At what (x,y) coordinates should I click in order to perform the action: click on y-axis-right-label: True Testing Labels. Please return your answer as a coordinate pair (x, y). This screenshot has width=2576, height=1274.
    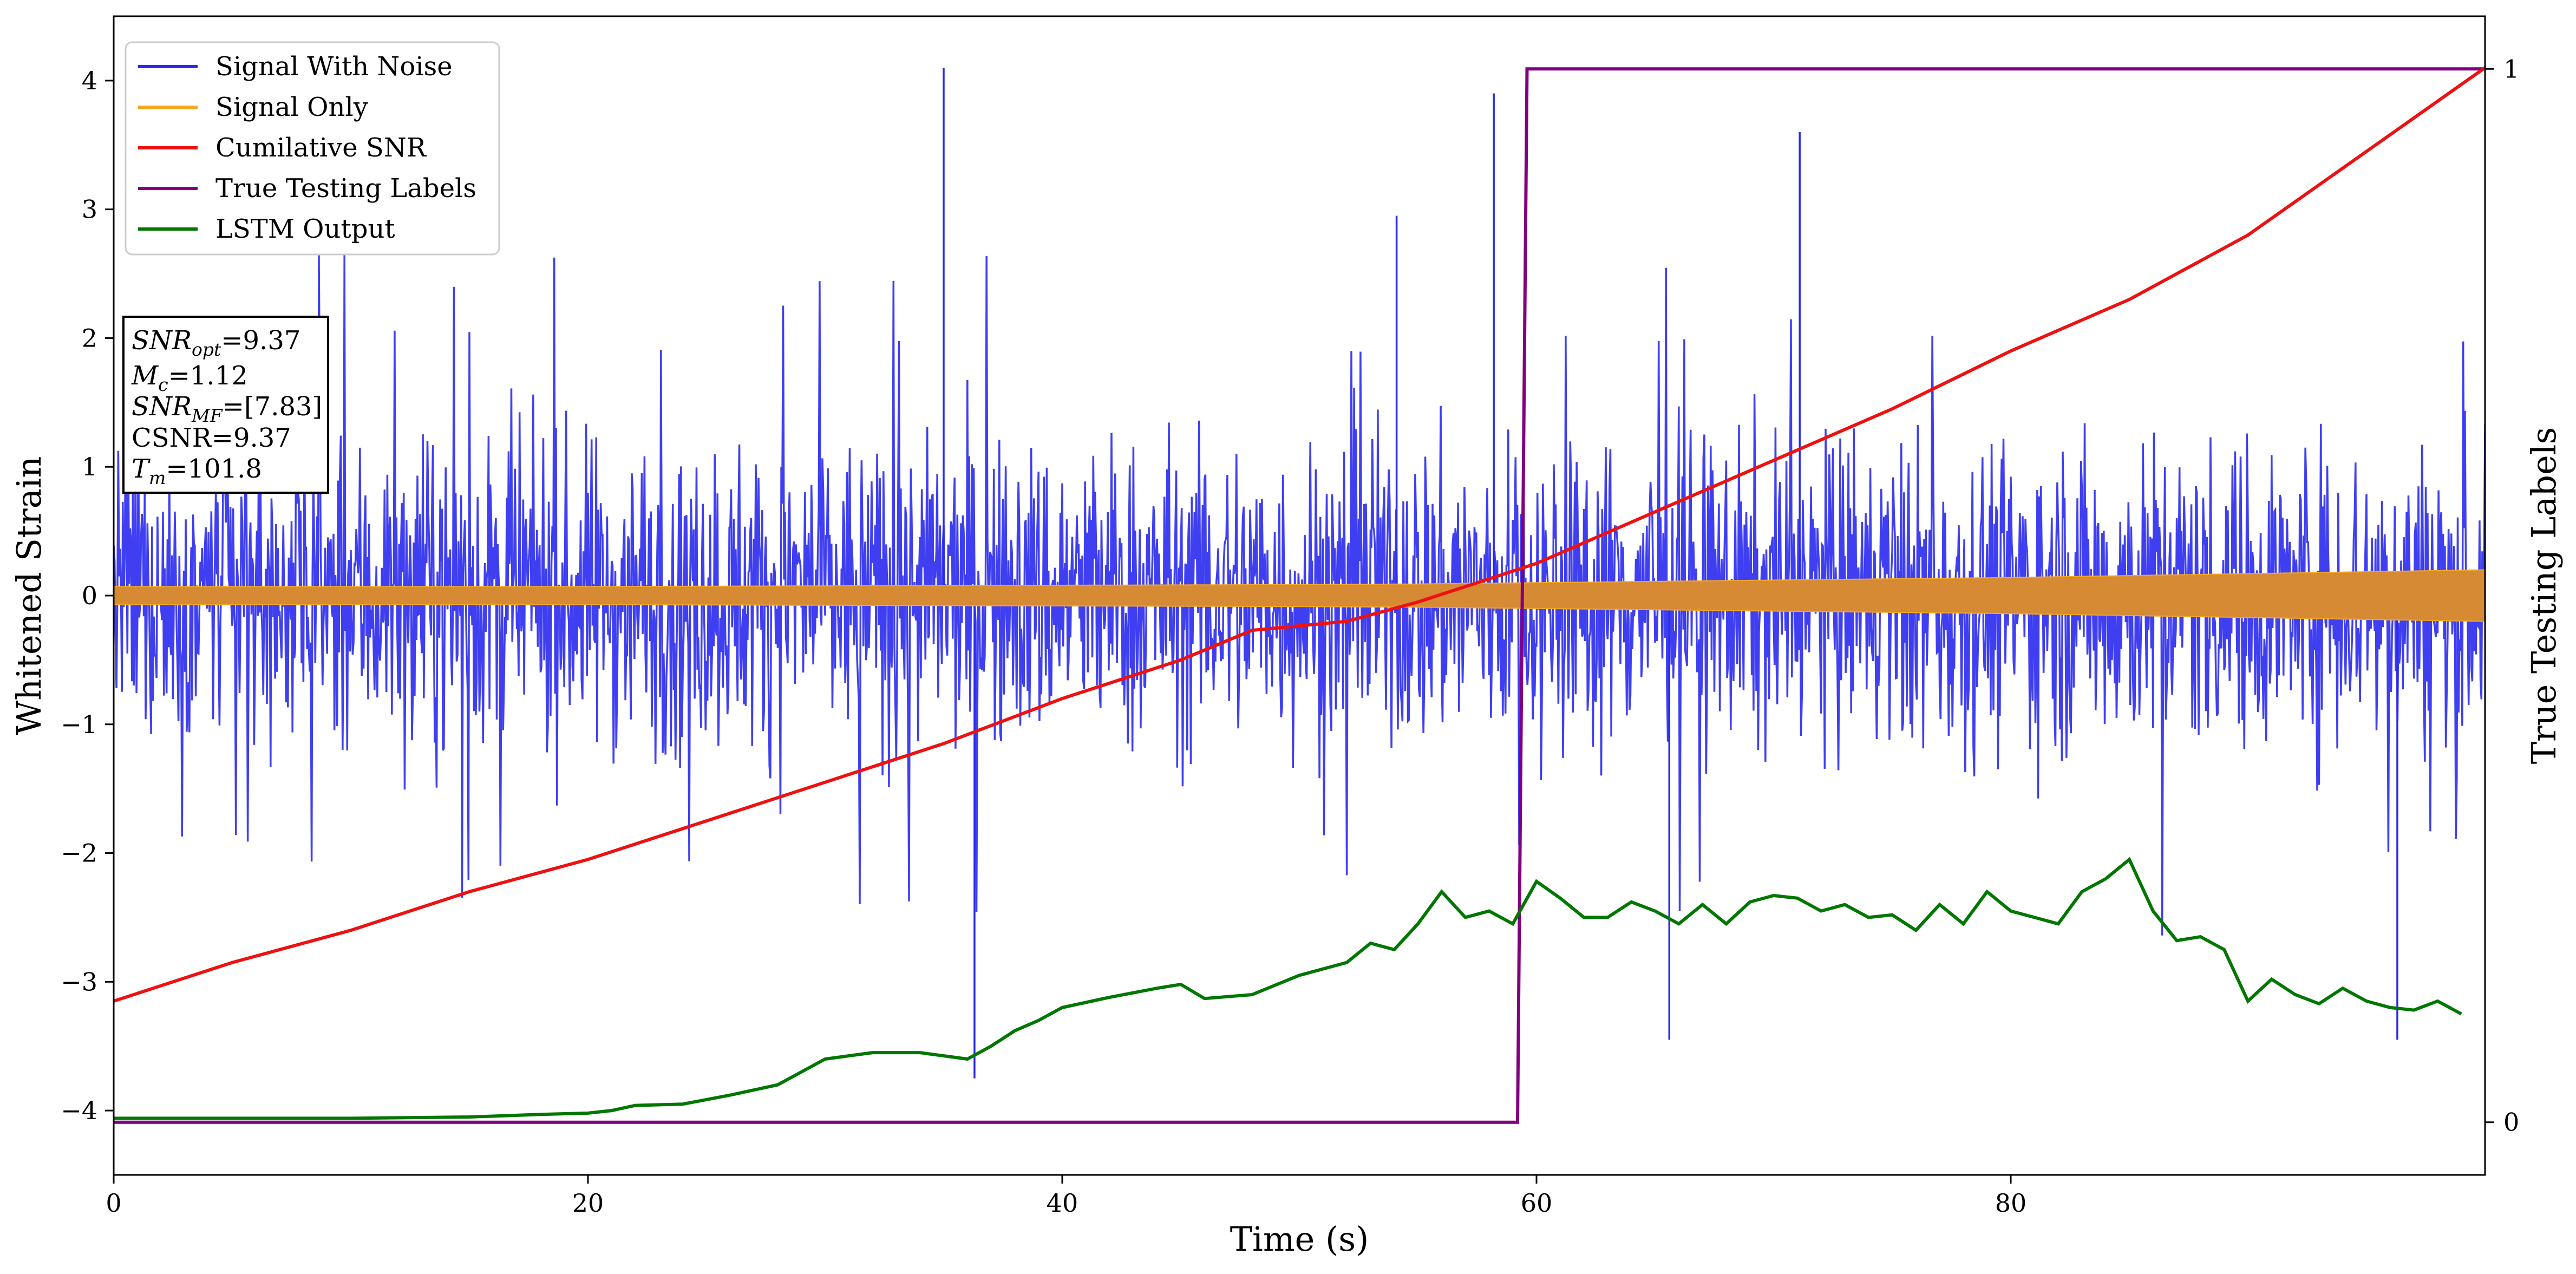
    Looking at the image, I should click on (2544, 596).